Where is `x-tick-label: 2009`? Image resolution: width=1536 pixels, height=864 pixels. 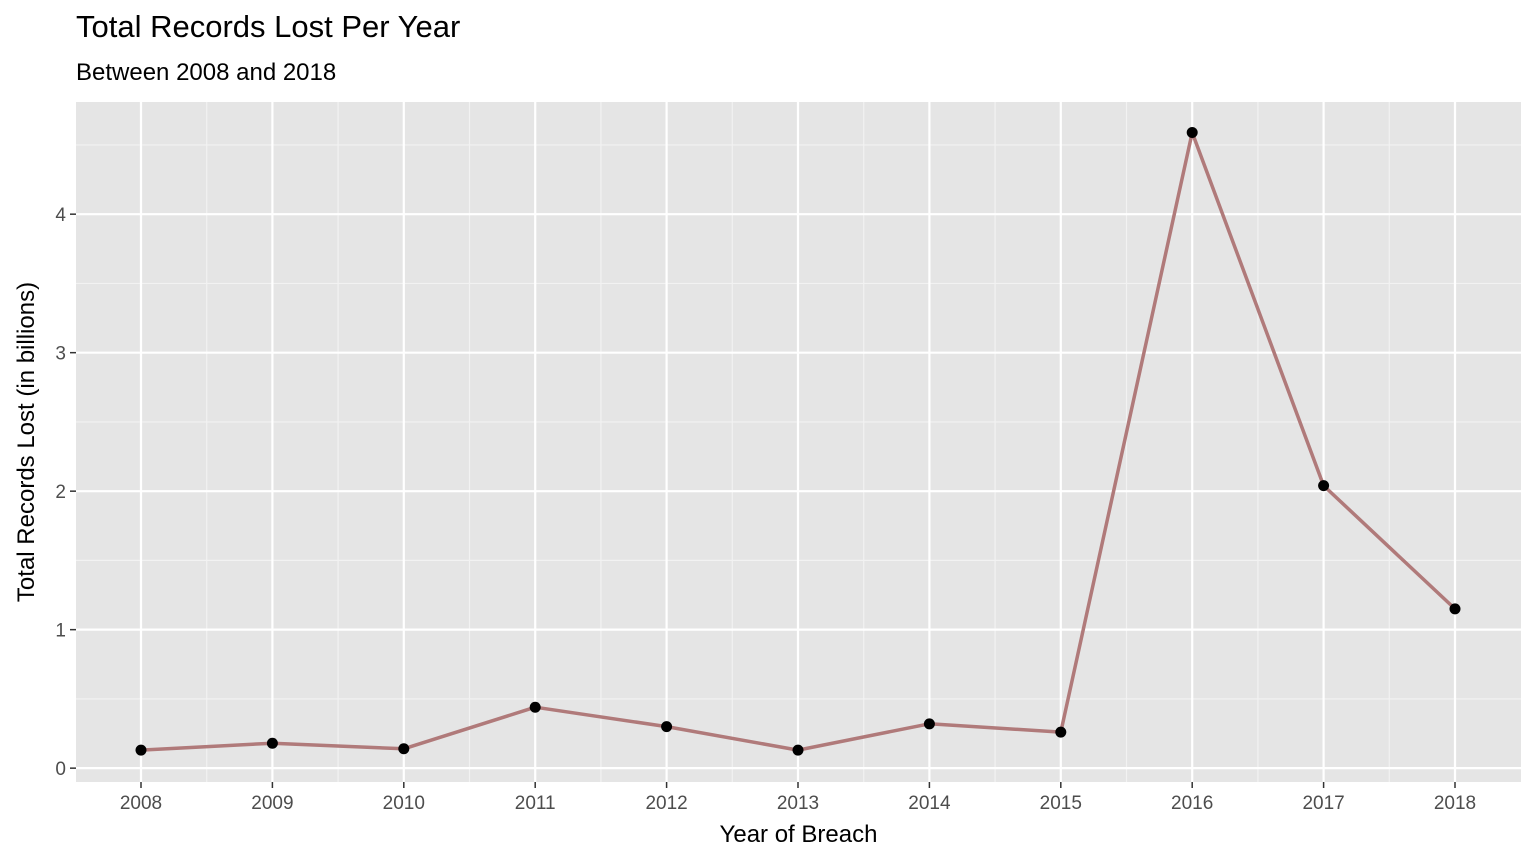
x-tick-label: 2009 is located at coordinates (272, 803).